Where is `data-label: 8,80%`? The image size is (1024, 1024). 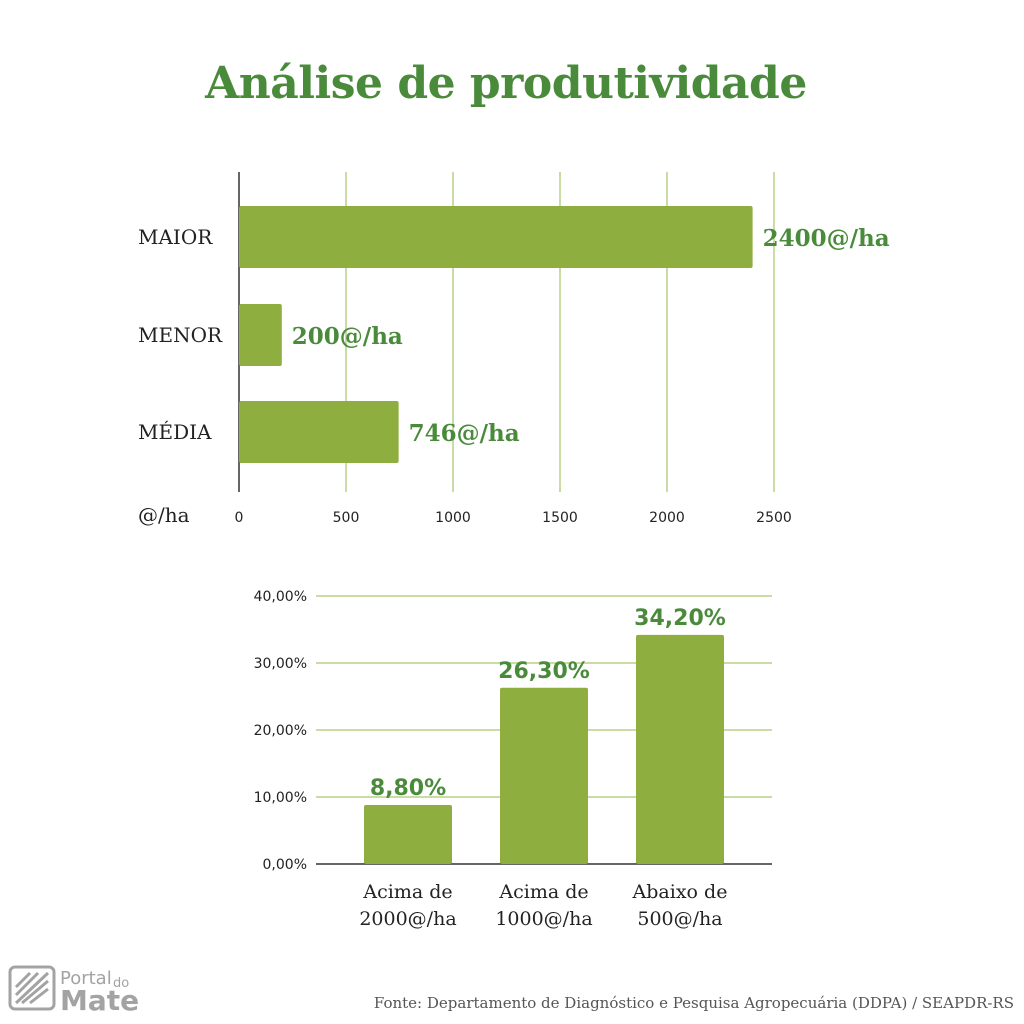
data-label: 8,80% is located at coordinates (408, 788).